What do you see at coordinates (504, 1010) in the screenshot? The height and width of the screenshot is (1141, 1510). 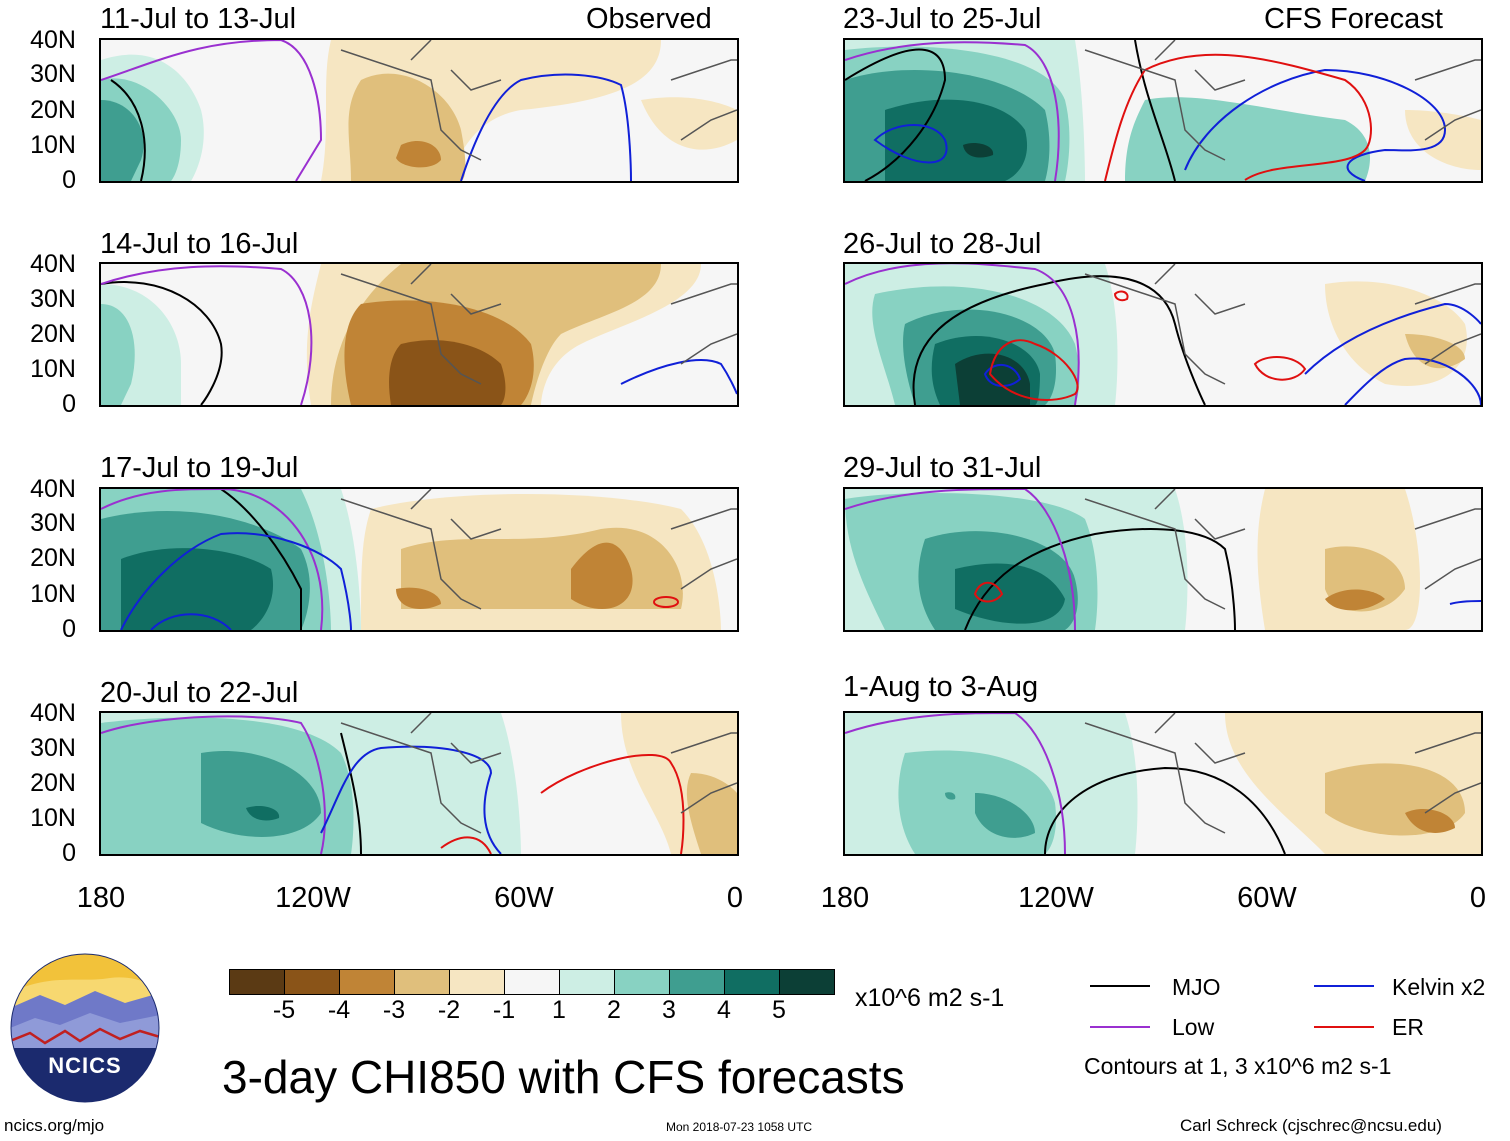 I see `colorbar-tick: -1` at bounding box center [504, 1010].